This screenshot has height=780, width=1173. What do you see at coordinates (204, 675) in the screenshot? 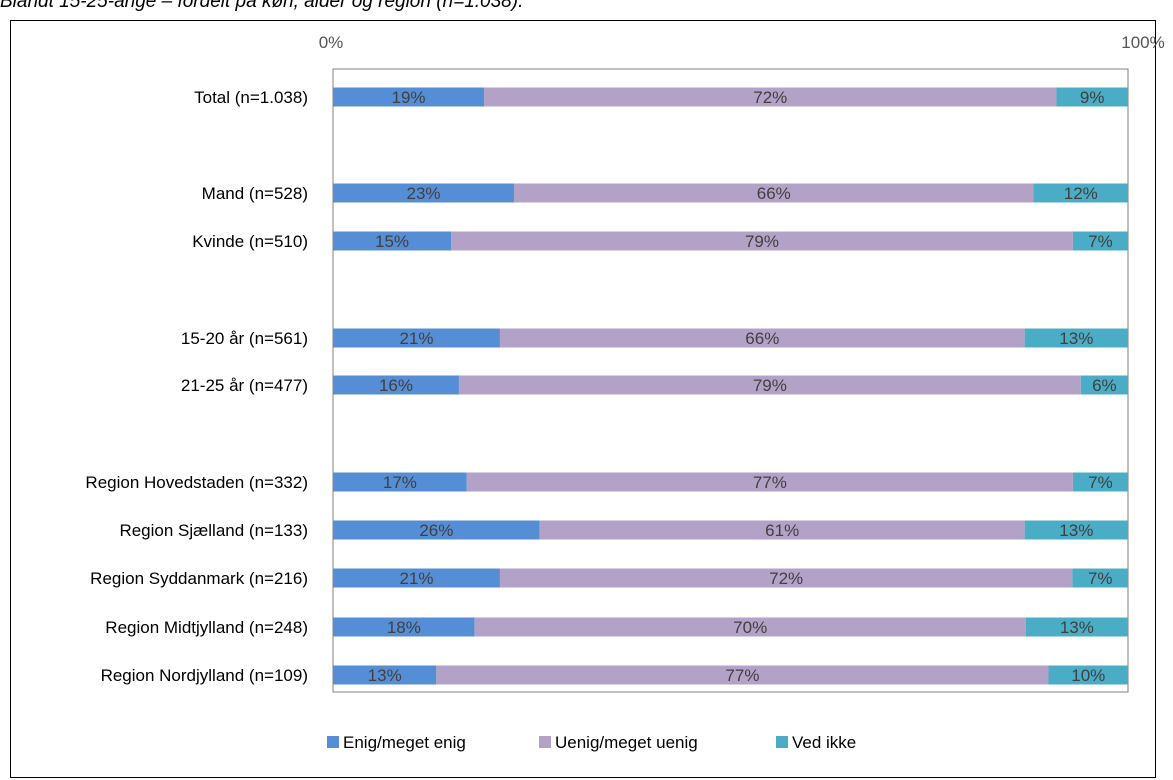
I see `category-label: Region Nordjylland (n=109)` at bounding box center [204, 675].